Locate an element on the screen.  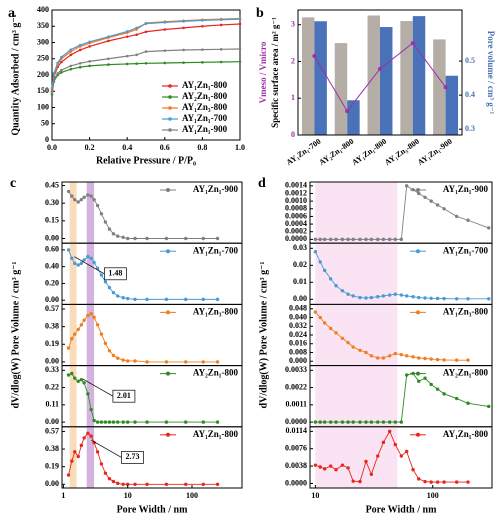
annotation-label: 1.48 is located at coordinates (115, 273).